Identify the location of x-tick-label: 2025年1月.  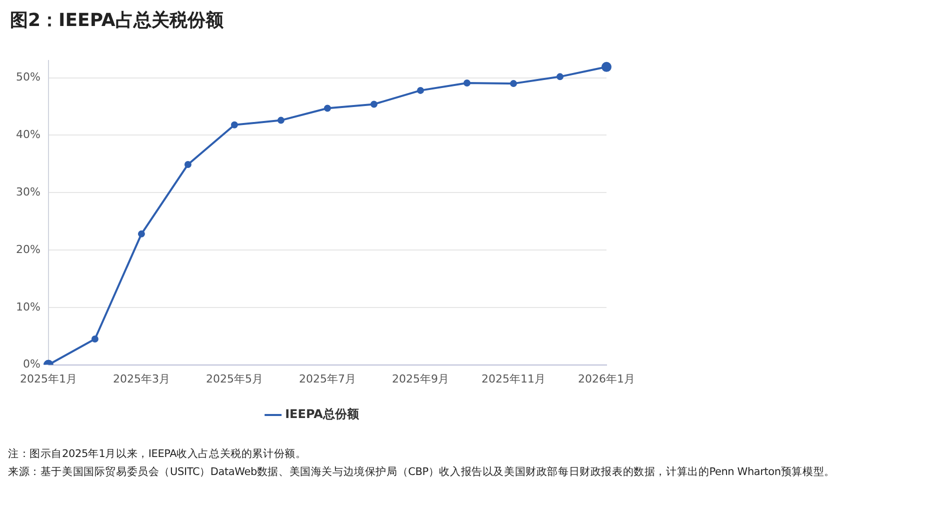
(48, 379).